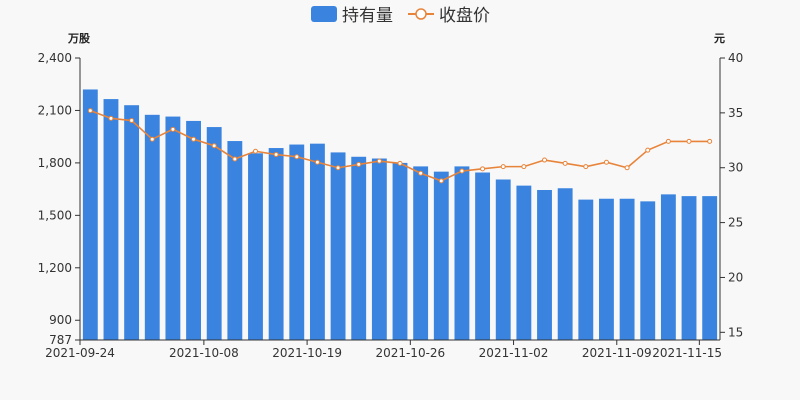  Describe the element at coordinates (735, 332) in the screenshot. I see `right-axis-tick-label: 15` at that location.